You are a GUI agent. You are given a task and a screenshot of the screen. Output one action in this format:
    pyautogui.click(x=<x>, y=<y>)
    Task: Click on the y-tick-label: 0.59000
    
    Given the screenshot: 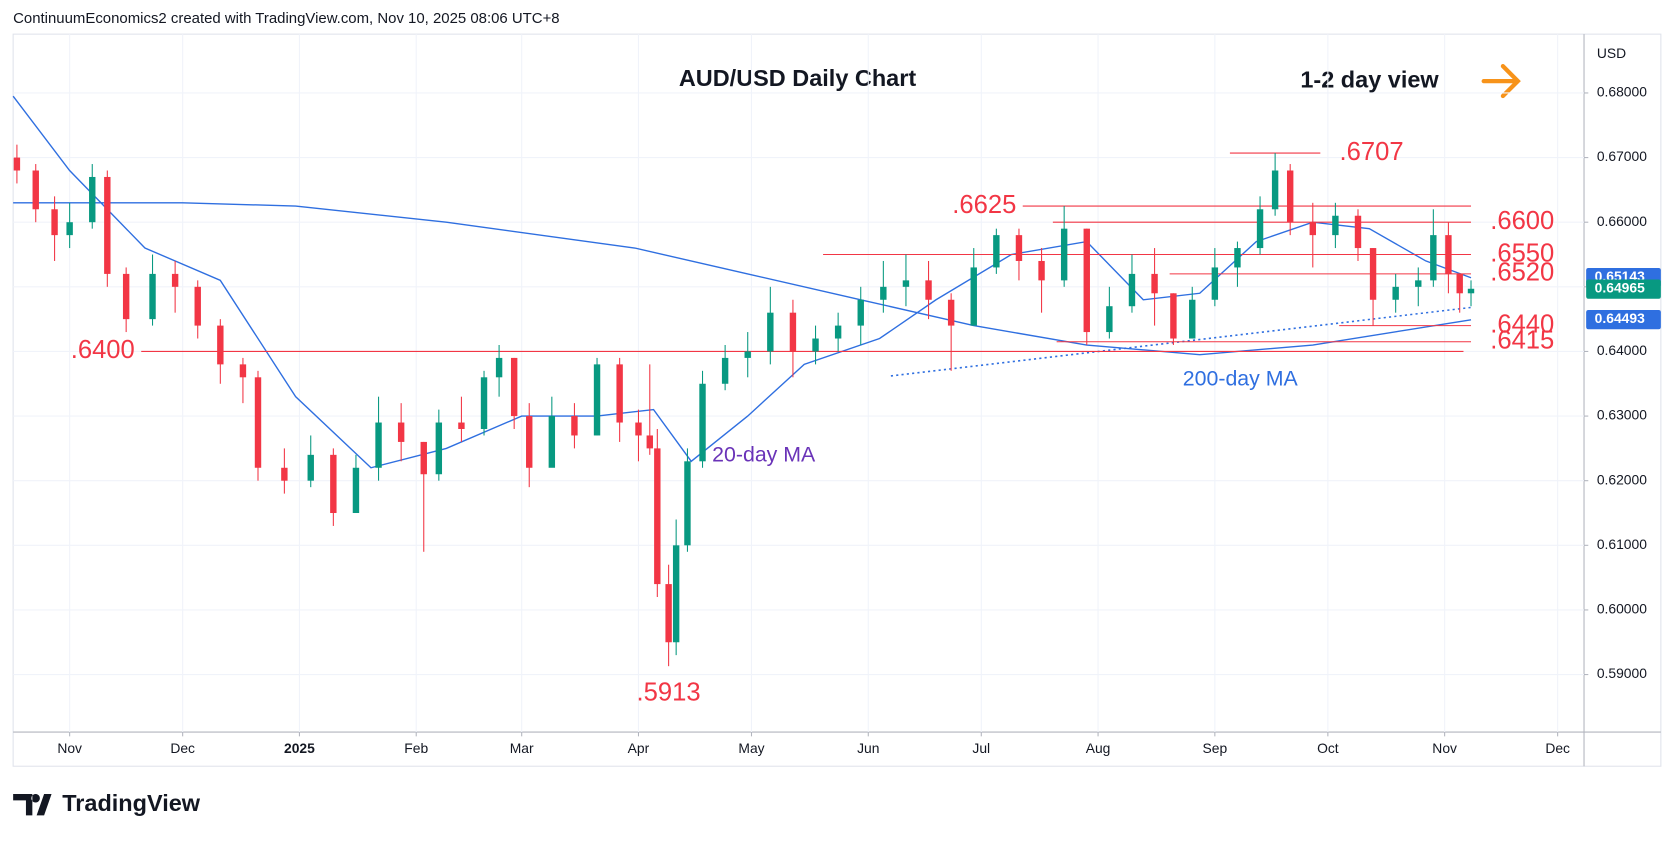 What is the action you would take?
    pyautogui.click(x=1622, y=673)
    